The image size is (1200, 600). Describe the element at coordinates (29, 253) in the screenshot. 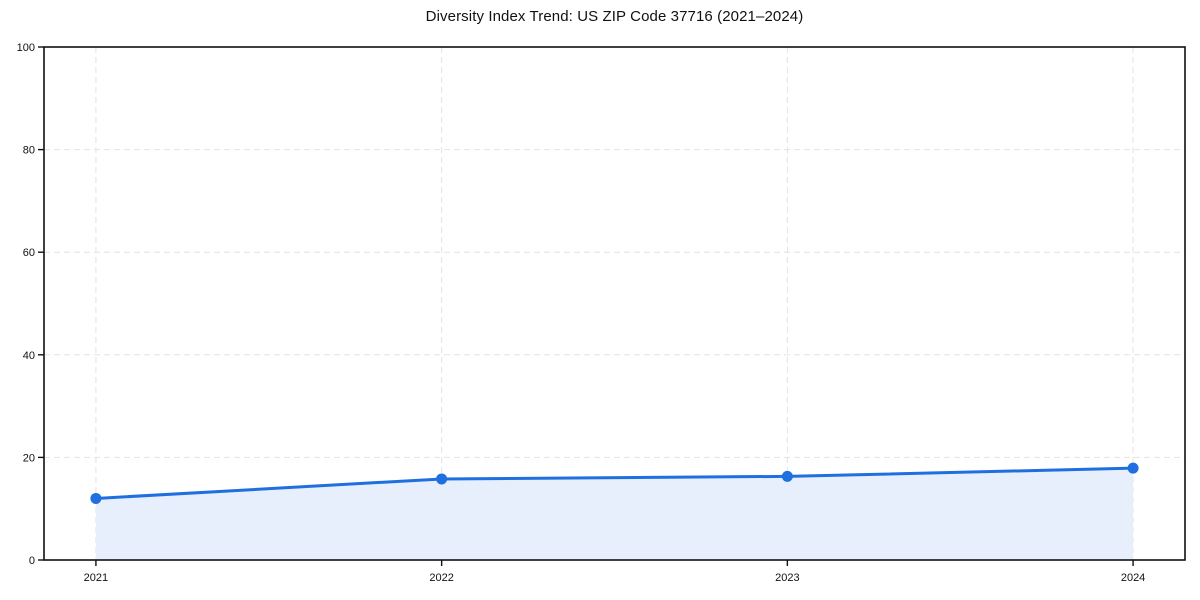

I see `y-tick-label: 60` at that location.